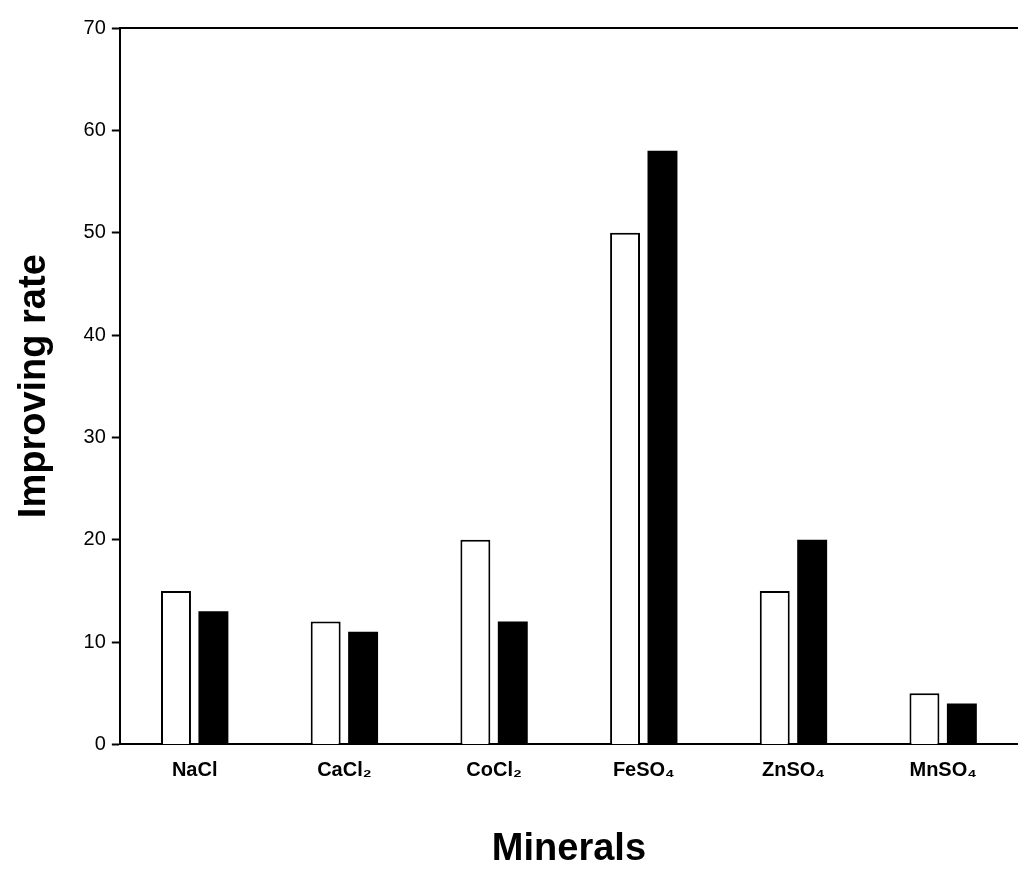  Describe the element at coordinates (100, 742) in the screenshot. I see `y-tick-label: 0` at that location.